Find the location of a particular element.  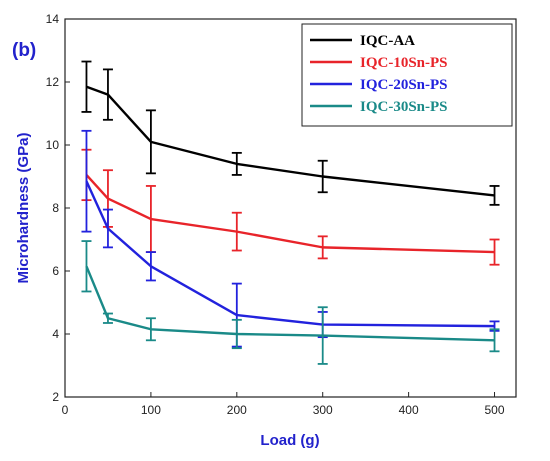

y-tick-label: 14 is located at coordinates (53, 19).